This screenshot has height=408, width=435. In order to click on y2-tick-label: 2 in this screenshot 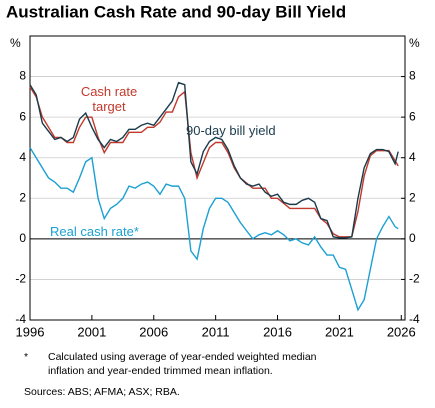, I will do `click(412, 197)`.